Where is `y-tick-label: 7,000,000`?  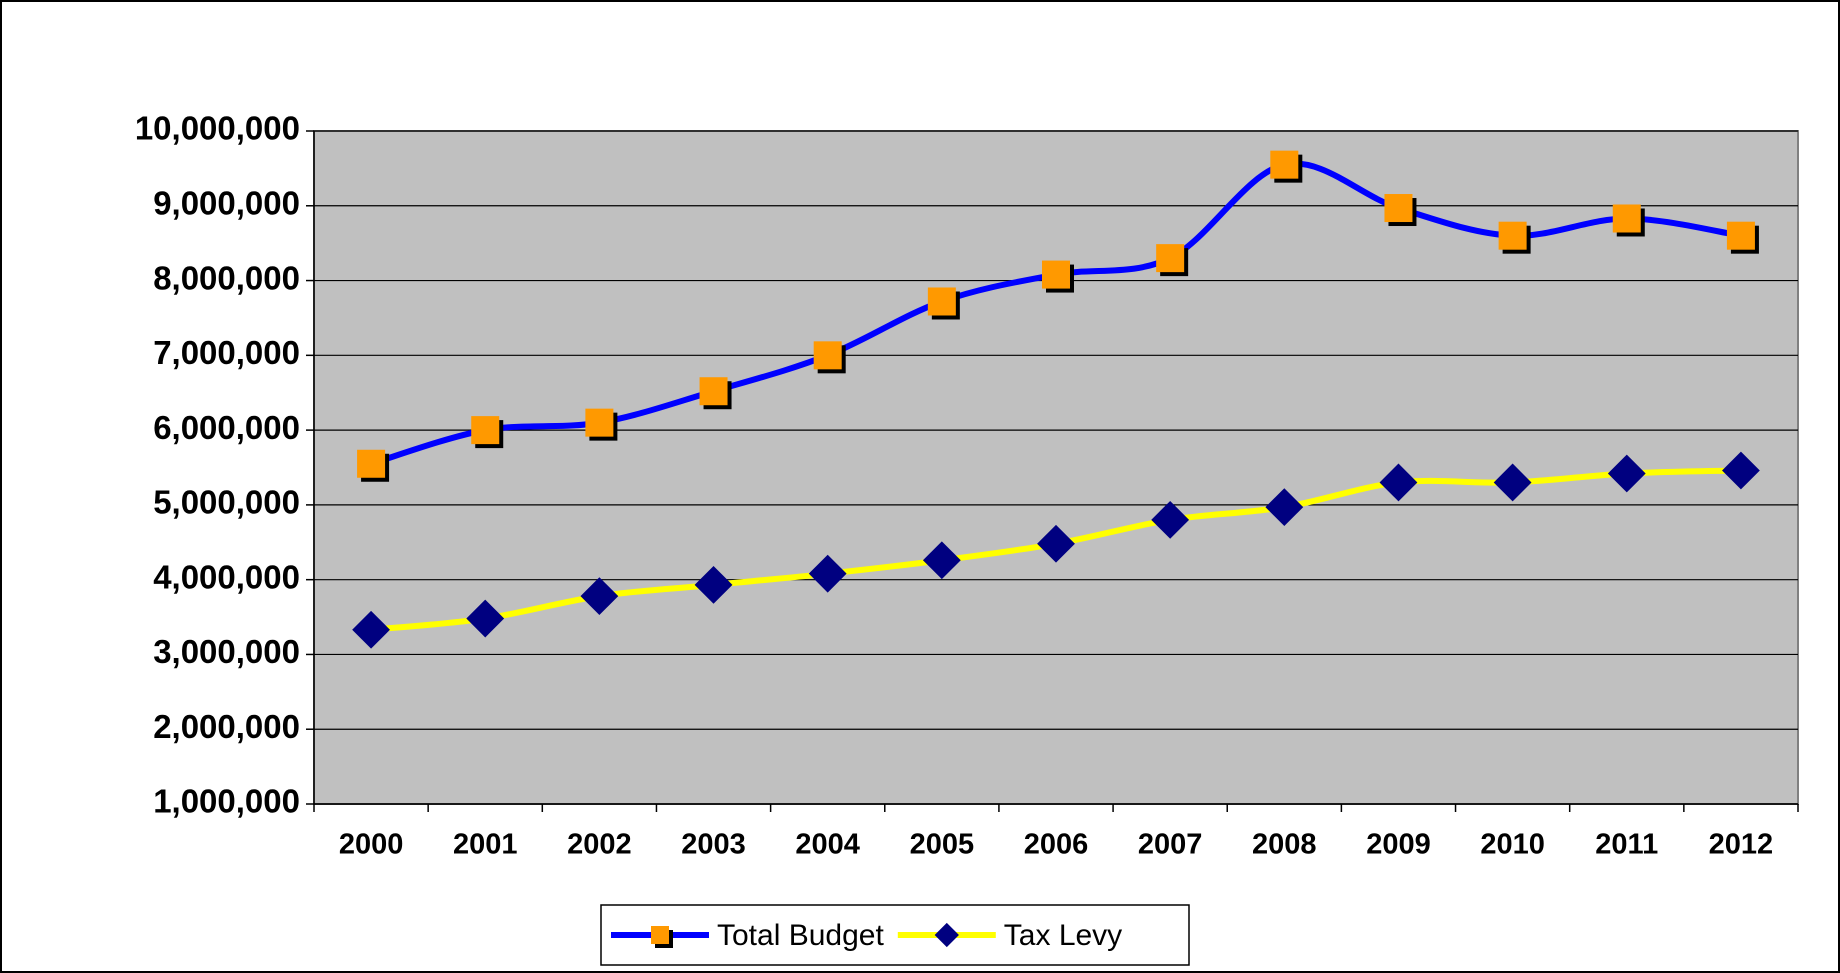 y-tick-label: 7,000,000 is located at coordinates (226, 352).